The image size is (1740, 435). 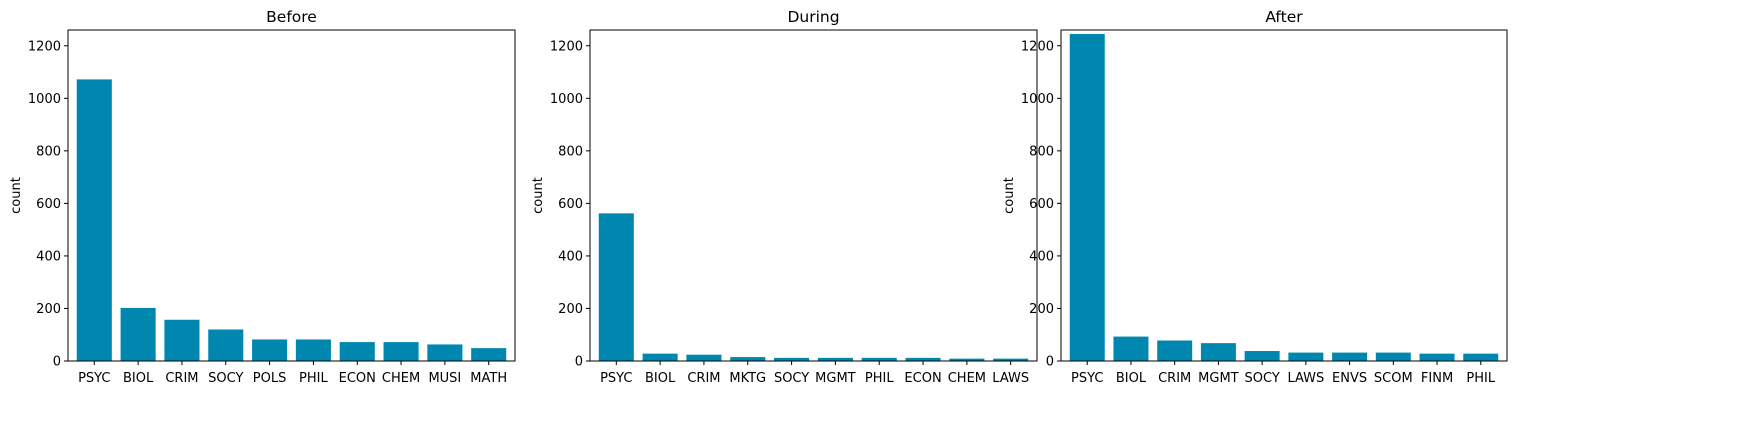 I want to click on bar-mktg, so click(x=748, y=359).